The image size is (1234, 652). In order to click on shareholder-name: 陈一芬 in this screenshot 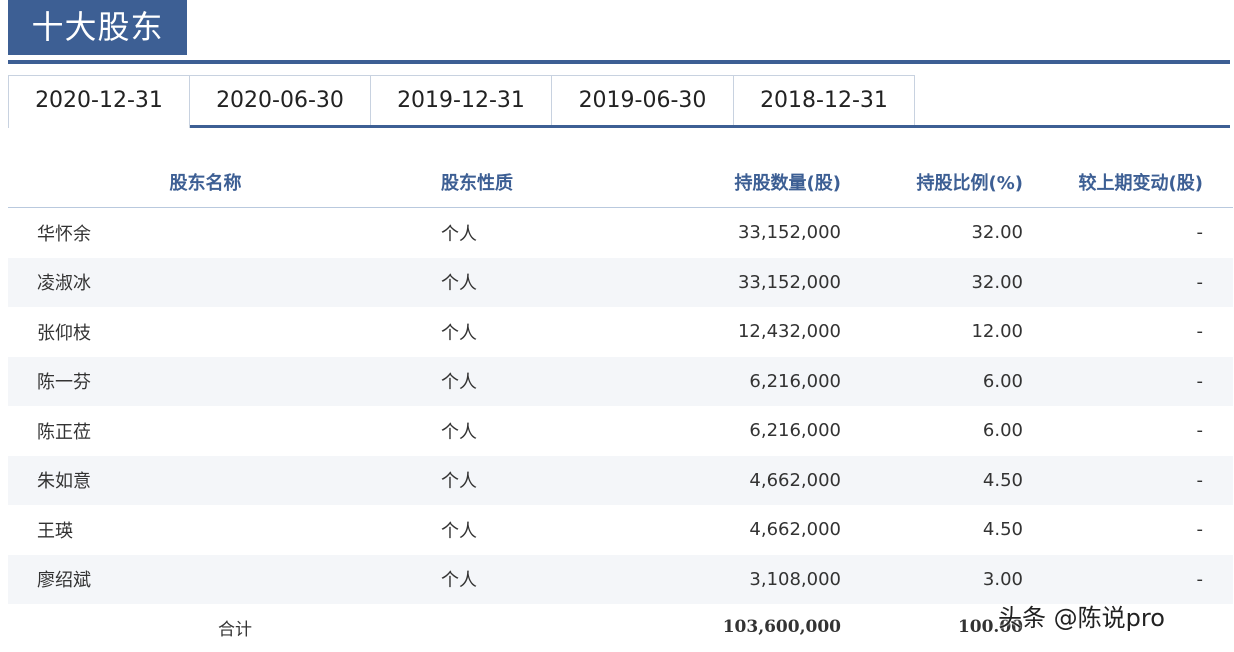, I will do `click(205, 381)`.